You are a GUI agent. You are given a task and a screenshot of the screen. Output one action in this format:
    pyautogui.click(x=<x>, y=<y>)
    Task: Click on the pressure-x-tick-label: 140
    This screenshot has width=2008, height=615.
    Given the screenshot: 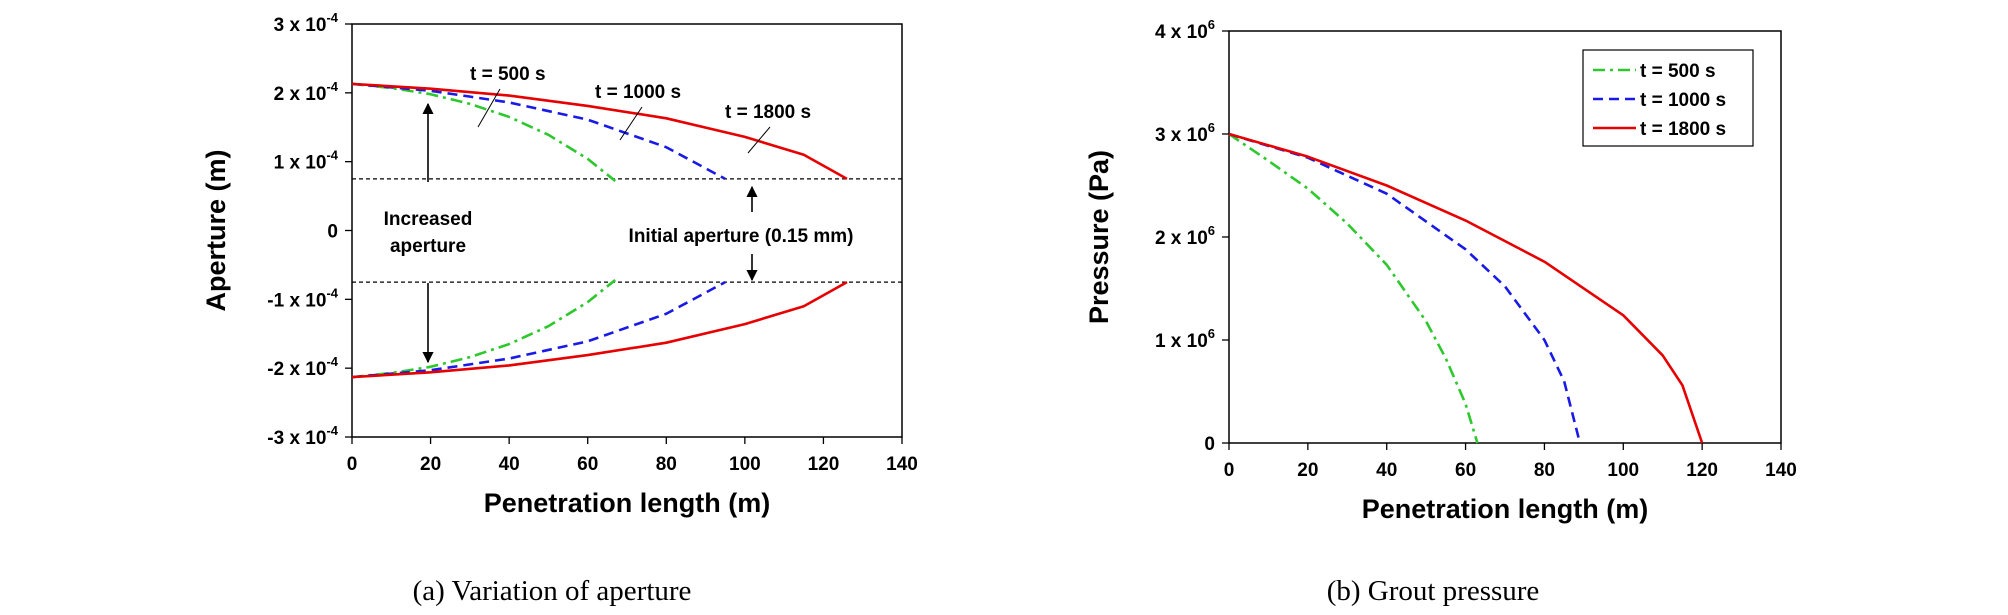 What is the action you would take?
    pyautogui.click(x=1781, y=470)
    